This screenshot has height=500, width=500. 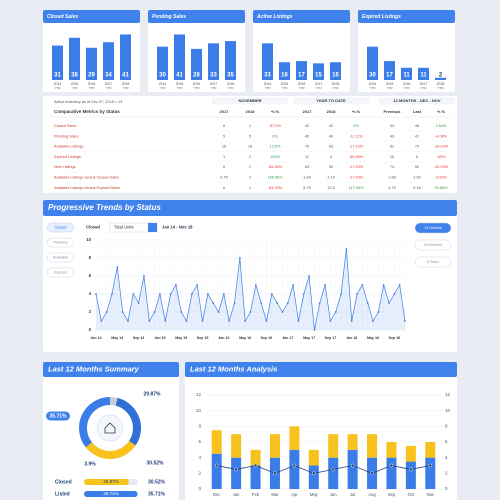 I want to click on table-cell: 5, so click(x=224, y=136).